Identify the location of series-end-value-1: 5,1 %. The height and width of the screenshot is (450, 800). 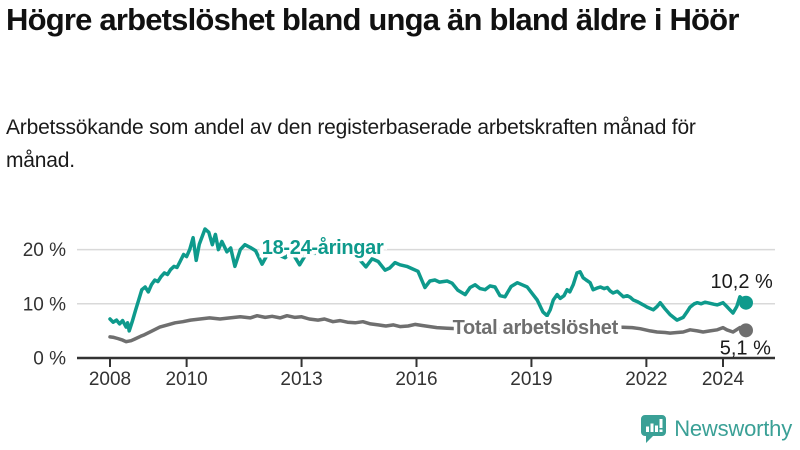
(745, 349).